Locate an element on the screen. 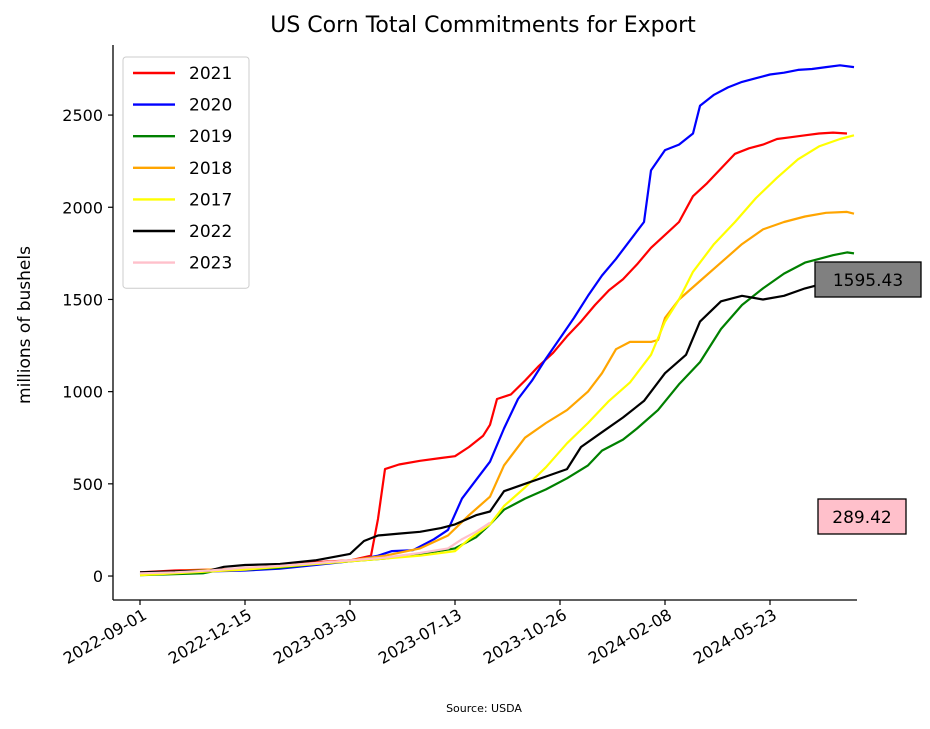  y-axis-label: millions of bushels is located at coordinates (25, 325).